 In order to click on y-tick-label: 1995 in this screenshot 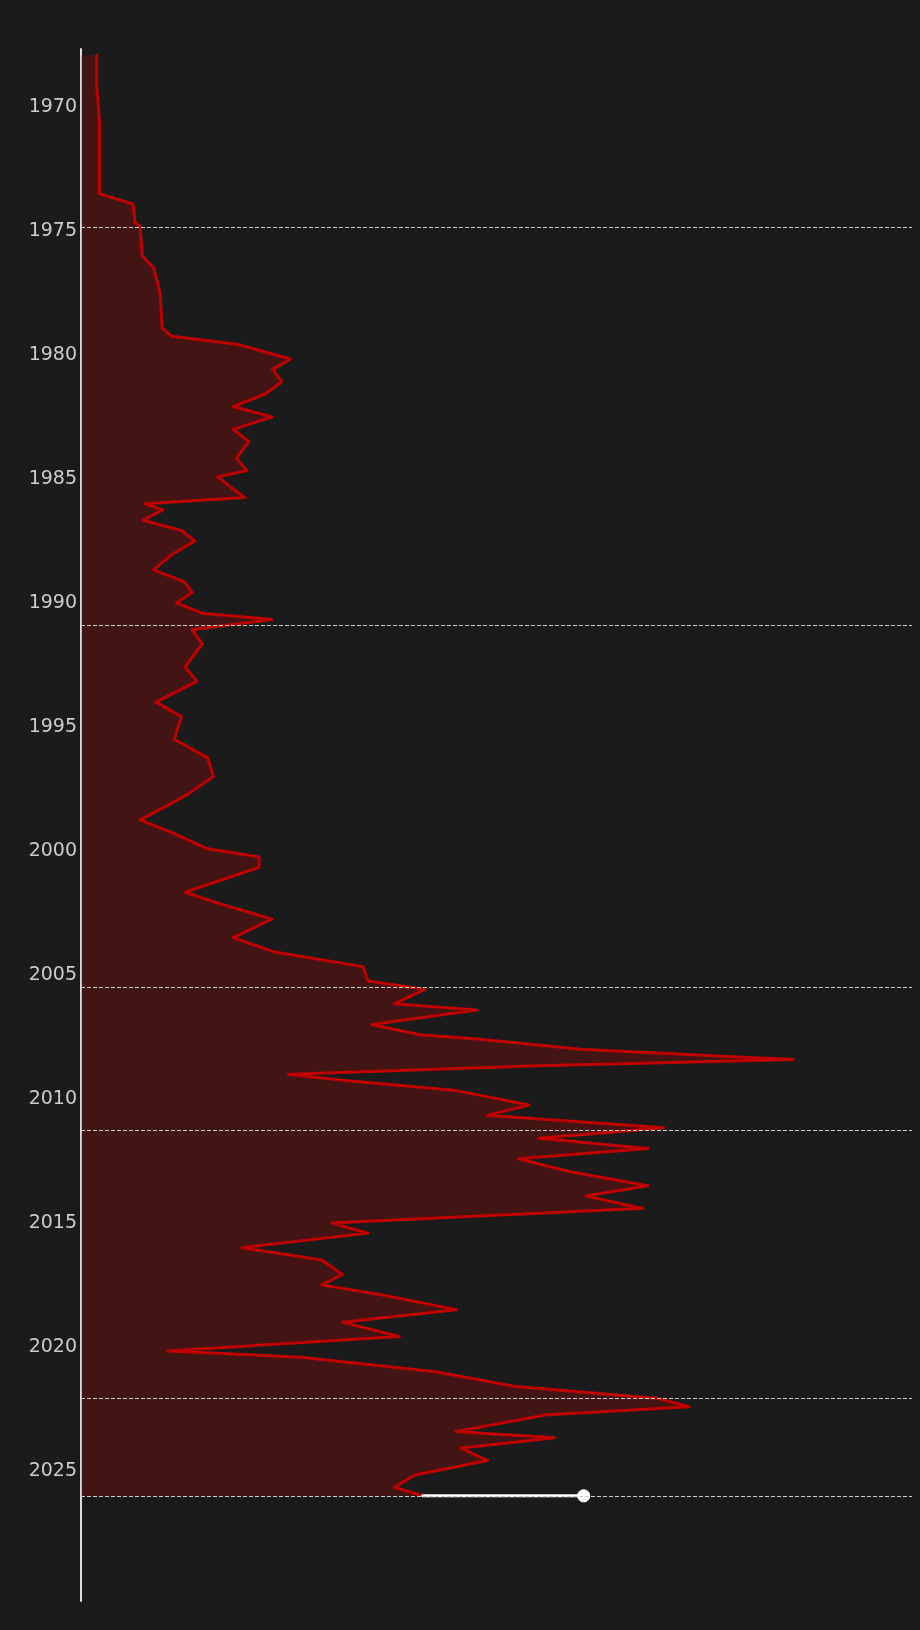, I will do `click(52, 724)`.